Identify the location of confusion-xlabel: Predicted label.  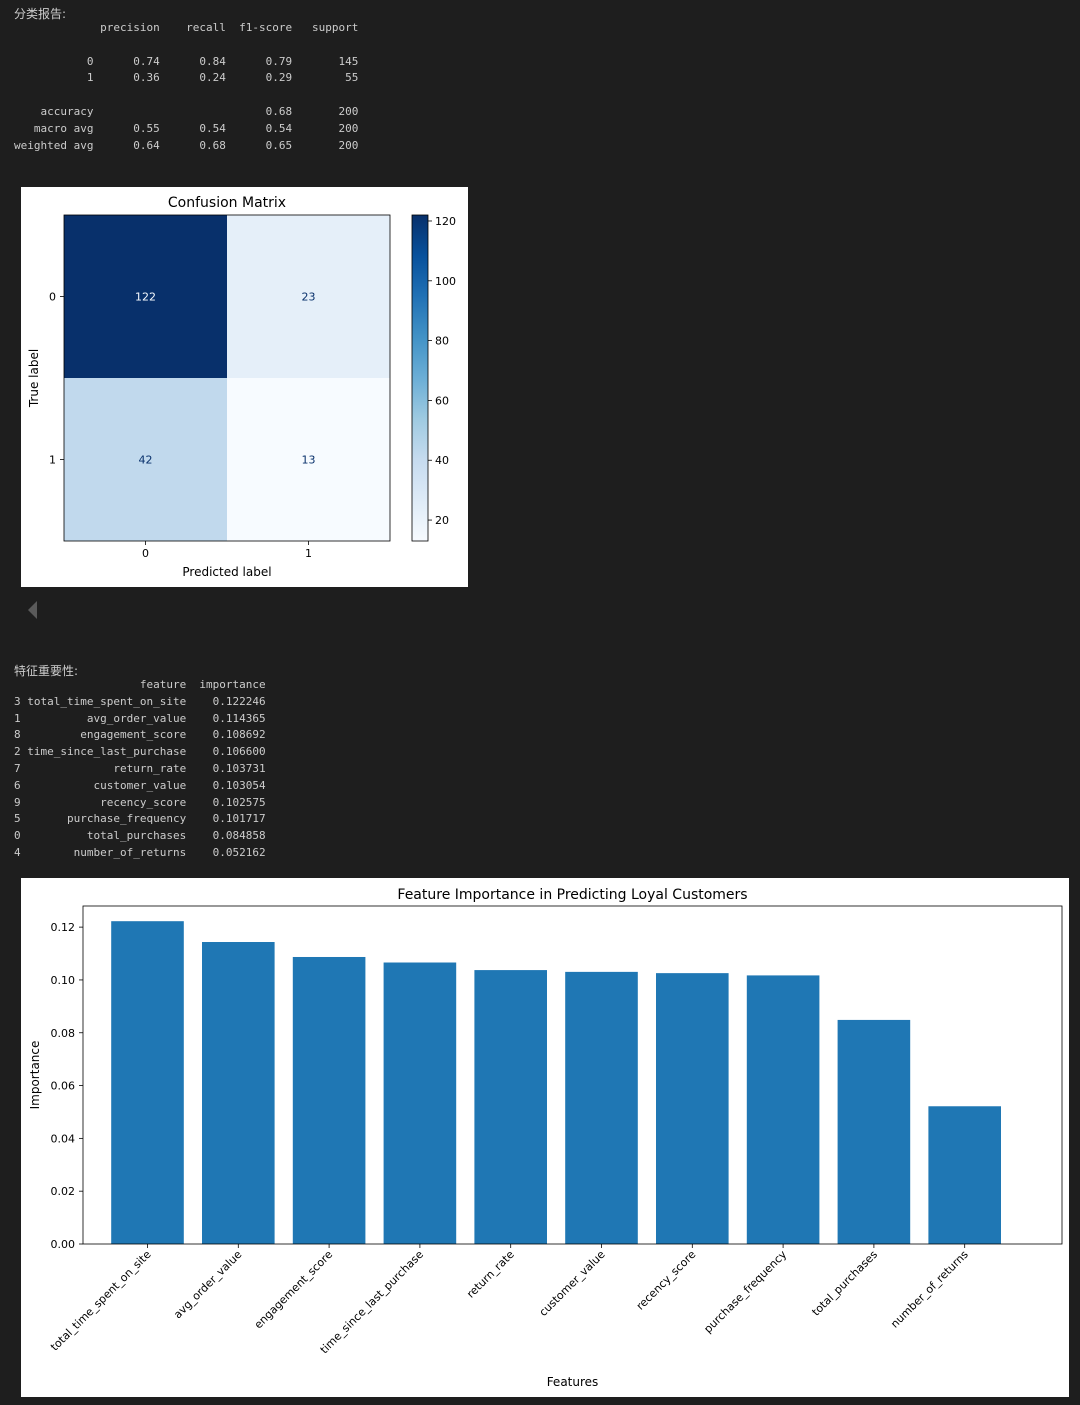
(226, 572).